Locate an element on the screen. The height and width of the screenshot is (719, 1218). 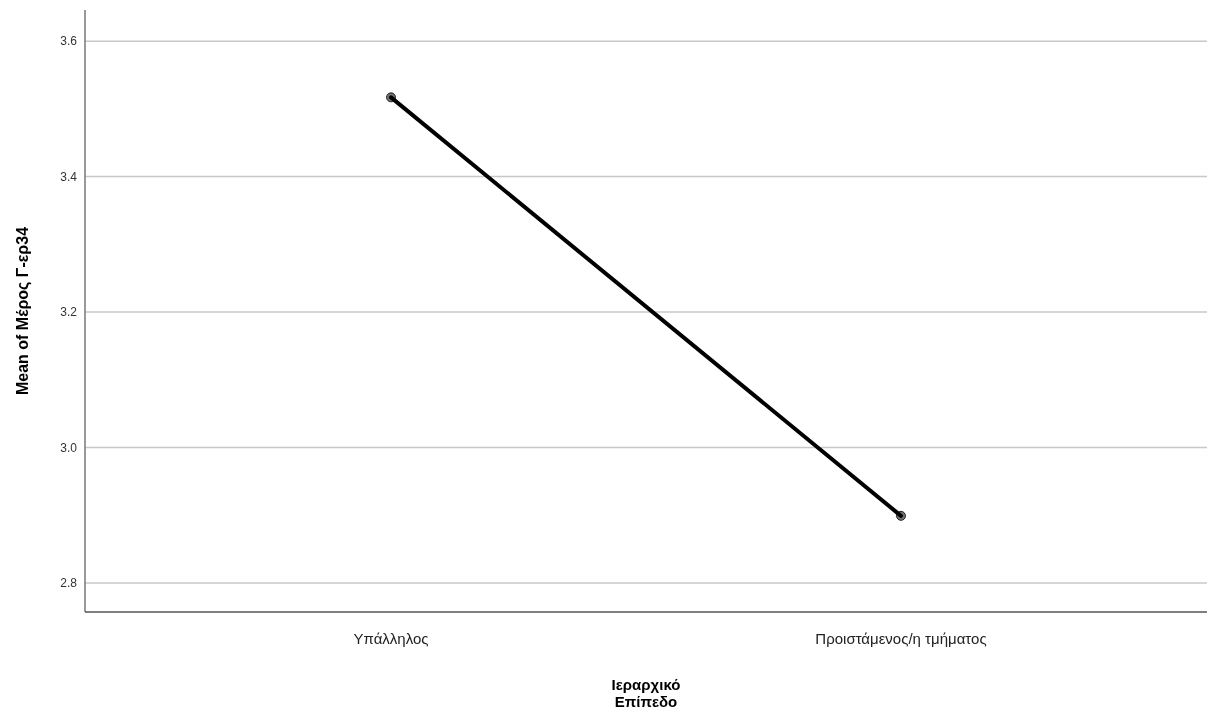
y-axis-title: Mean of Μέρος Γ-ερ34 is located at coordinates (23, 311).